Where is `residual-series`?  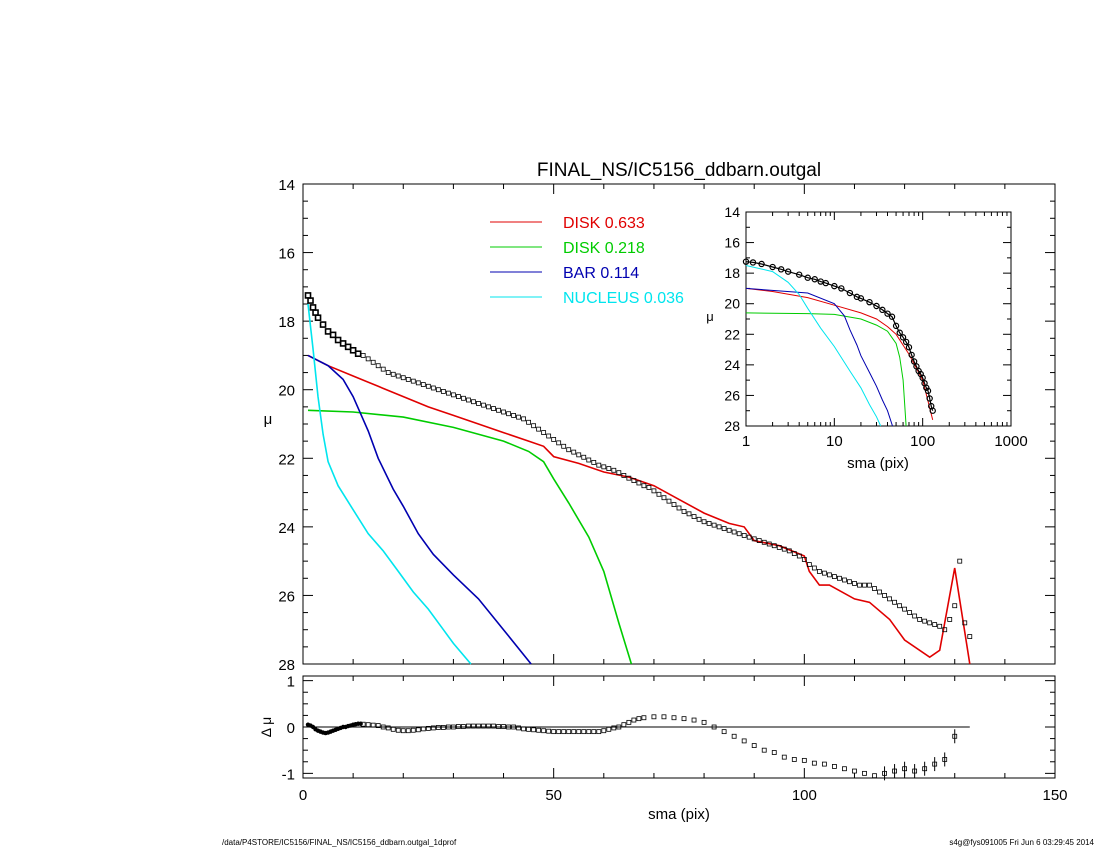
residual-series is located at coordinates (637, 747).